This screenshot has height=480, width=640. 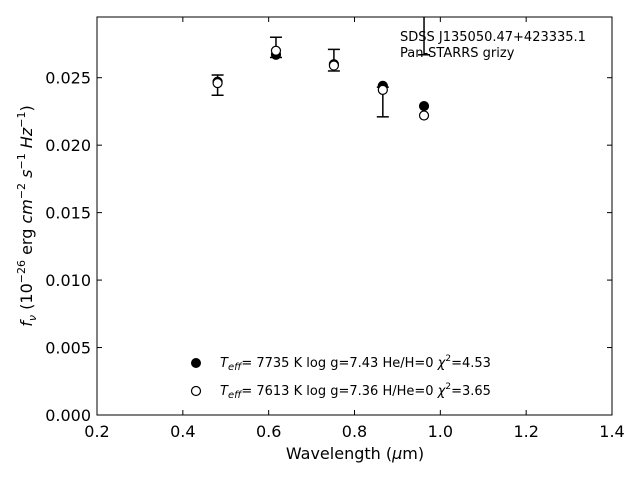 I want to click on legend-marker-filled, so click(x=196, y=363).